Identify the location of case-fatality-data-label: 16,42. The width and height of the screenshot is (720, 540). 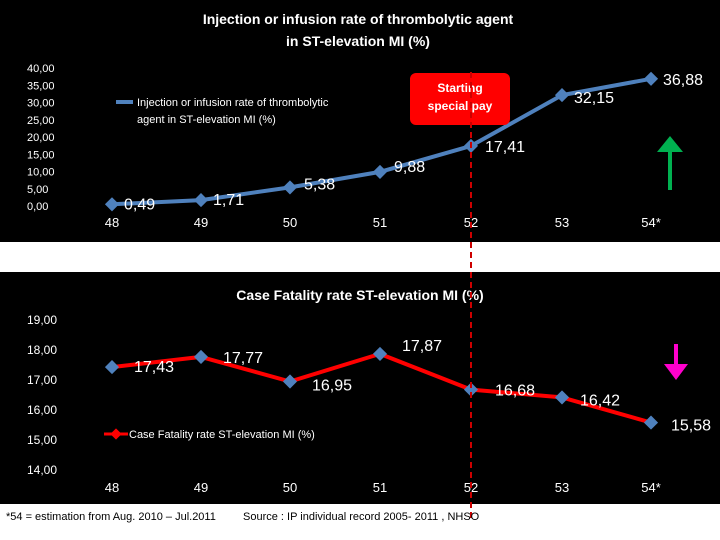
(600, 400).